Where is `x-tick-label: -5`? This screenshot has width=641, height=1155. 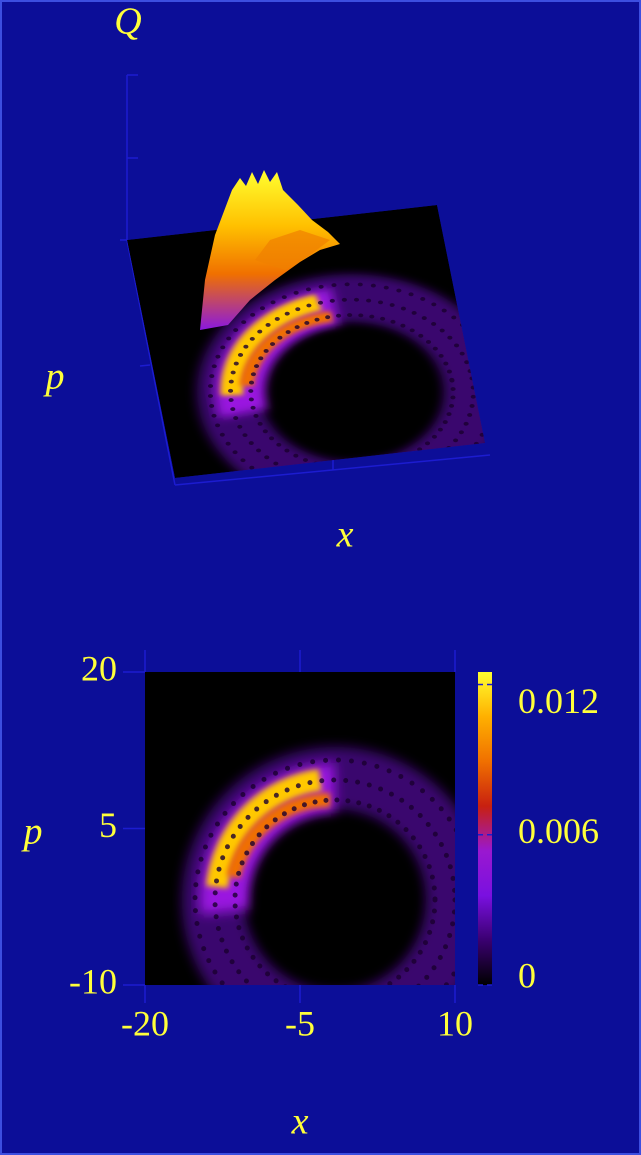 x-tick-label: -5 is located at coordinates (300, 1023).